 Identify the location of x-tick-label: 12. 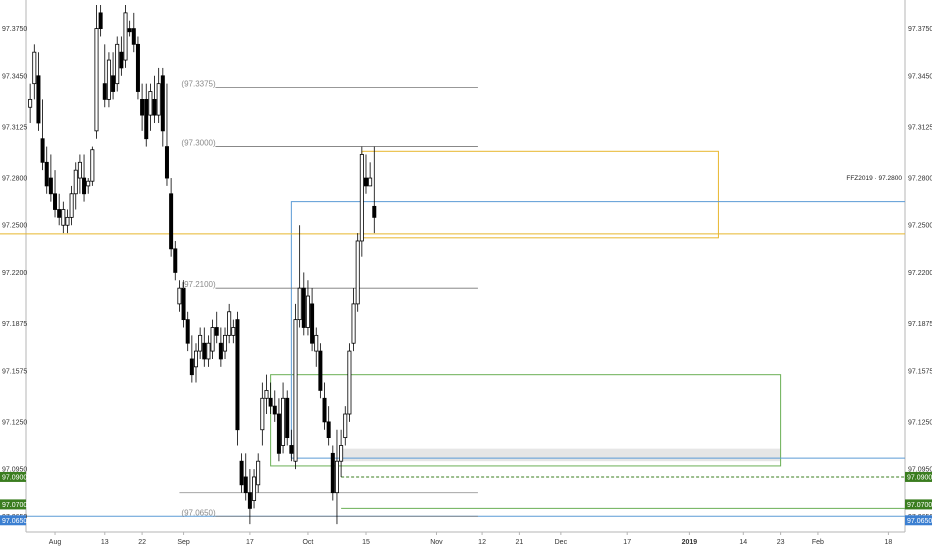
(482, 542).